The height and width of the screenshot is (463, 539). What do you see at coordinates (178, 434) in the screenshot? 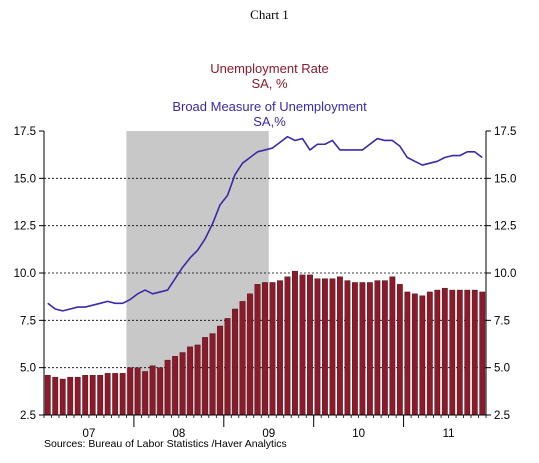
I see `x-tick-label: 08` at bounding box center [178, 434].